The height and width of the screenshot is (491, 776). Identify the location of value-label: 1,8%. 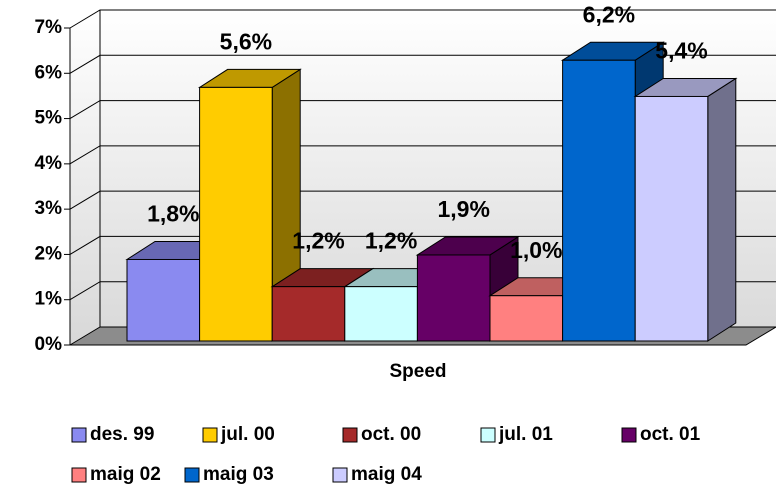
(173, 214).